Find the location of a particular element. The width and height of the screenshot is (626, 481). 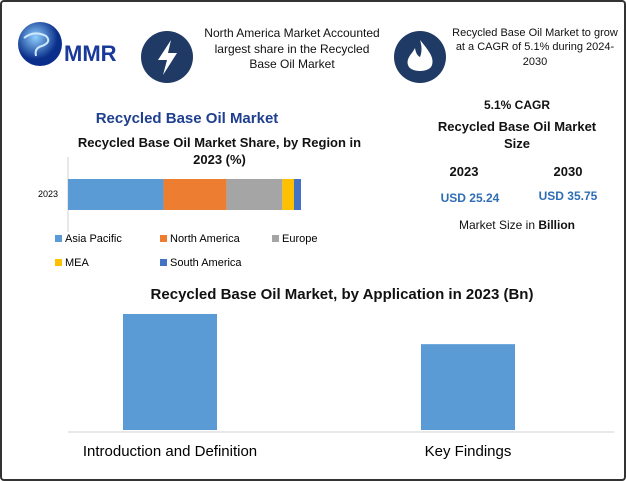

year: 2023 is located at coordinates (464, 171).